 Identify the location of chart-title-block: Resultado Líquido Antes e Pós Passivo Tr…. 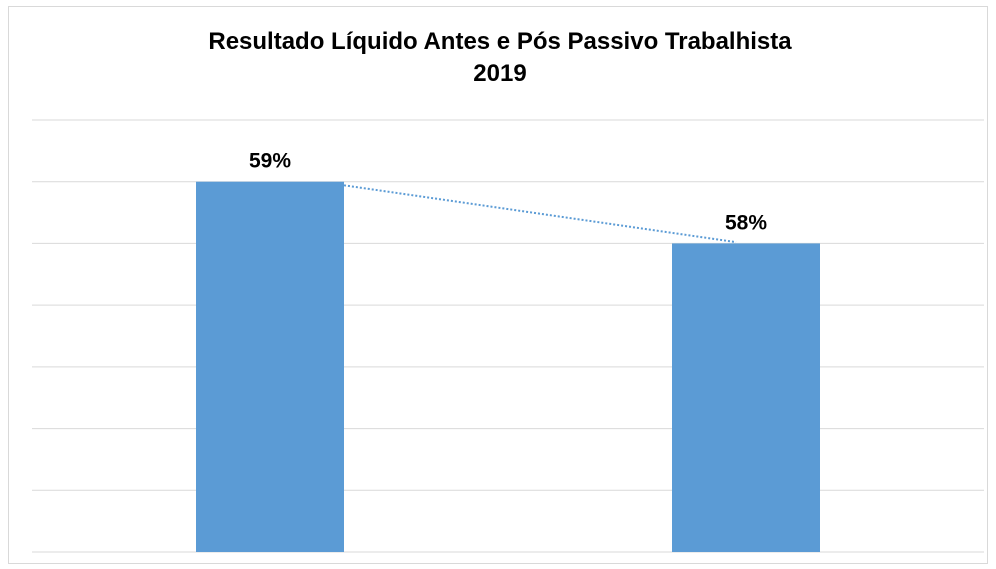
(498, 58).